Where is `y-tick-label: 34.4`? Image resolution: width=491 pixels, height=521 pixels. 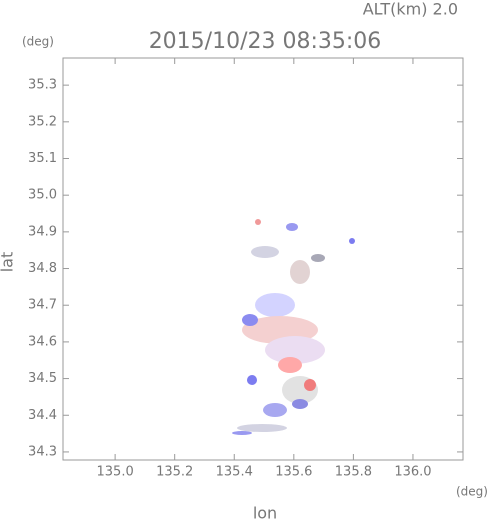 y-tick-label: 34.4 is located at coordinates (42, 415).